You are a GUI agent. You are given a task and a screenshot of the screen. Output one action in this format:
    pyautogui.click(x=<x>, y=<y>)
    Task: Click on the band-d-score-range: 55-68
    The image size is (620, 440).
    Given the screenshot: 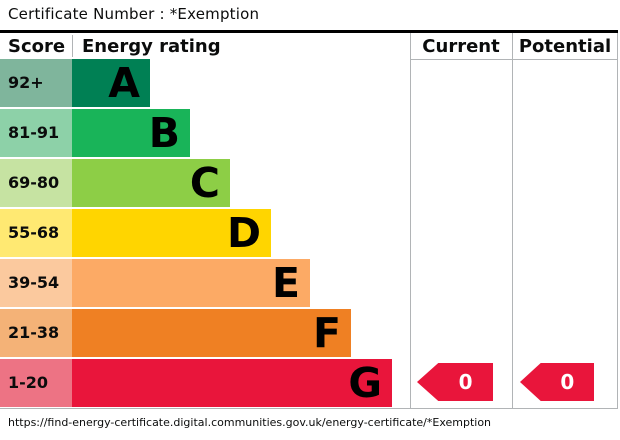 What is the action you would take?
    pyautogui.click(x=36, y=233)
    